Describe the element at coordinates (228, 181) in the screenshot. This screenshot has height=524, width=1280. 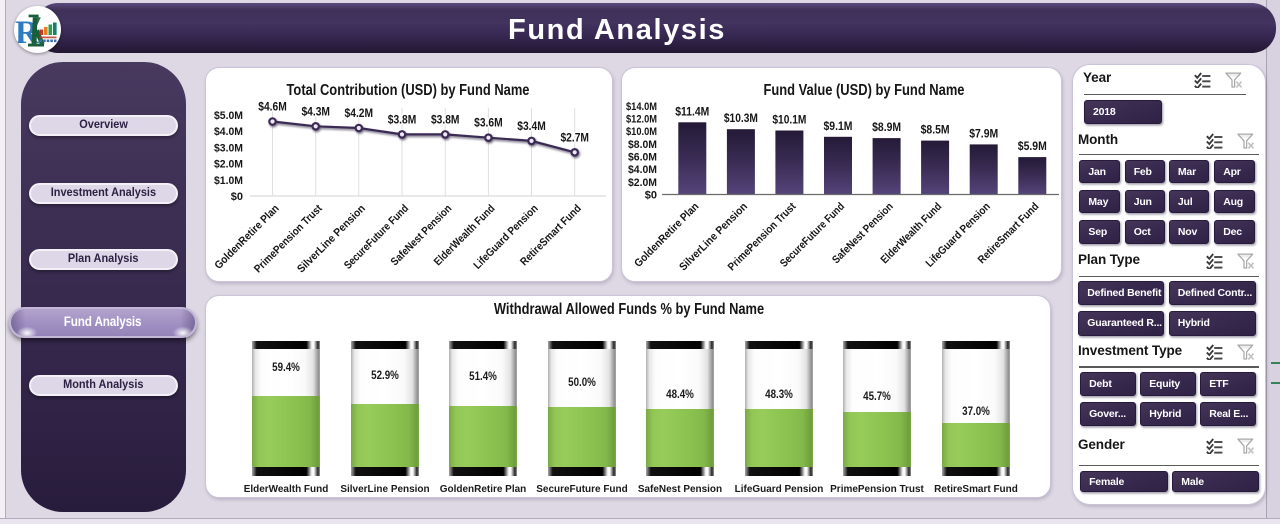
I see `svg-text: $1.0M` at that location.